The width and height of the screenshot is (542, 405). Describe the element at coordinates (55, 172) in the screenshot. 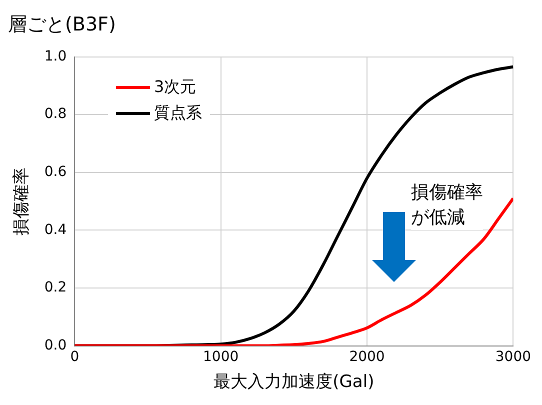

I see `y-tick-label: 0.6` at that location.